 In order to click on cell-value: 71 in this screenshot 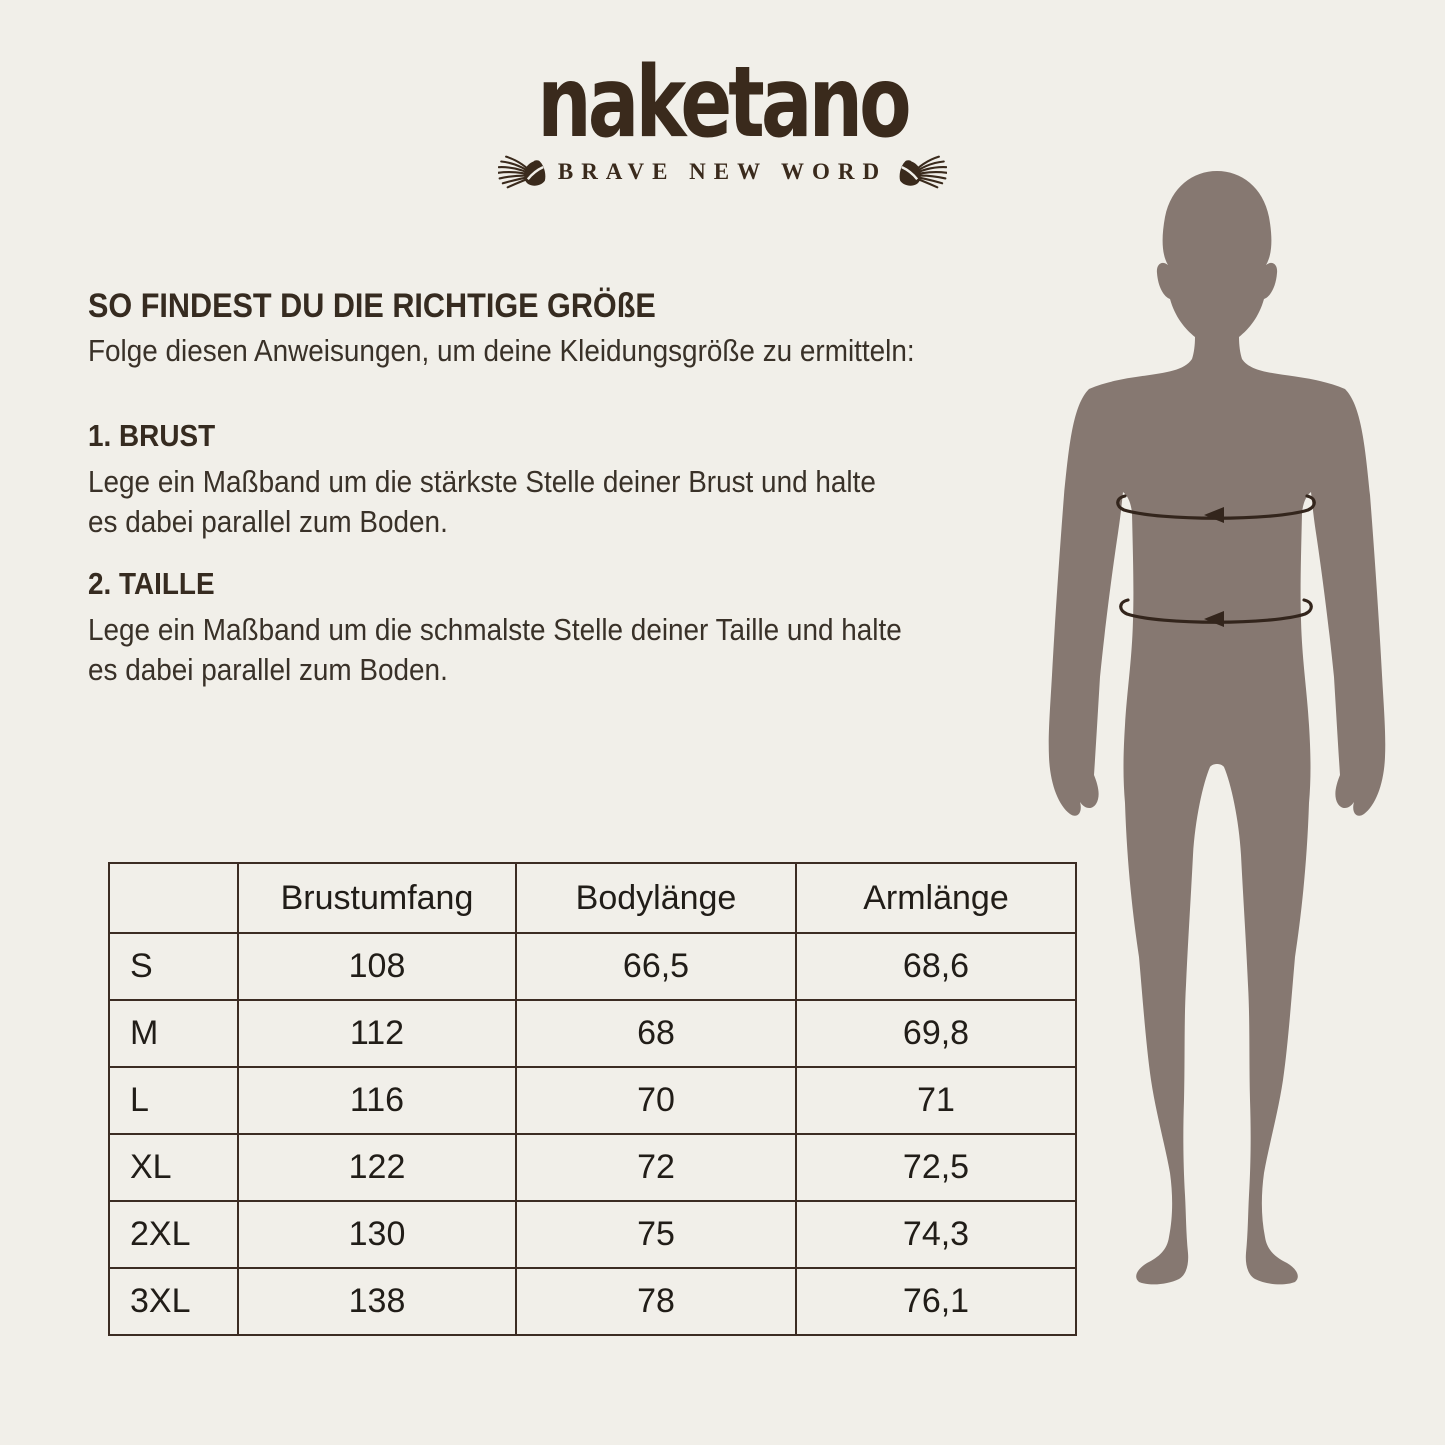, I will do `click(936, 1100)`.